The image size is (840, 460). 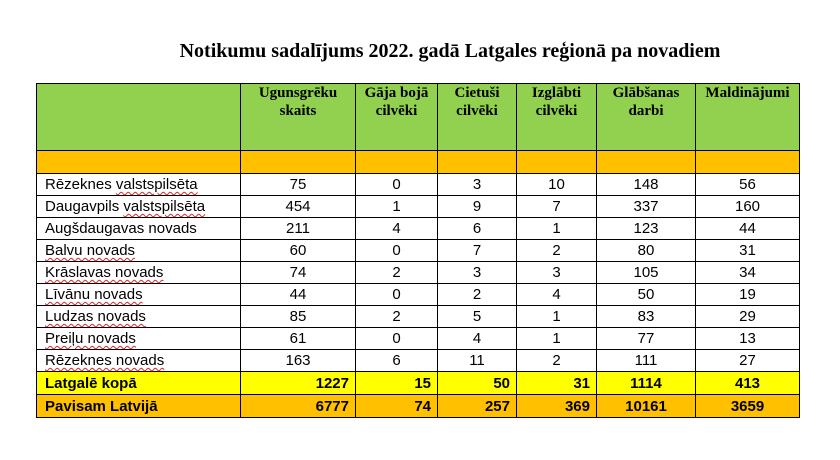 I want to click on header-cell-rescued: Izglābti cilvēki, so click(x=556, y=117).